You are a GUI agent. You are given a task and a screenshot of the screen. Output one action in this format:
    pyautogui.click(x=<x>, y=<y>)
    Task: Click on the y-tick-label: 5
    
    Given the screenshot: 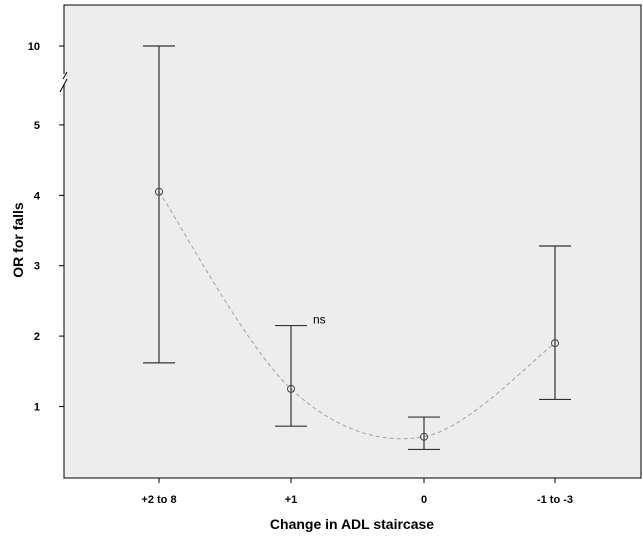 What is the action you would take?
    pyautogui.click(x=37, y=126)
    